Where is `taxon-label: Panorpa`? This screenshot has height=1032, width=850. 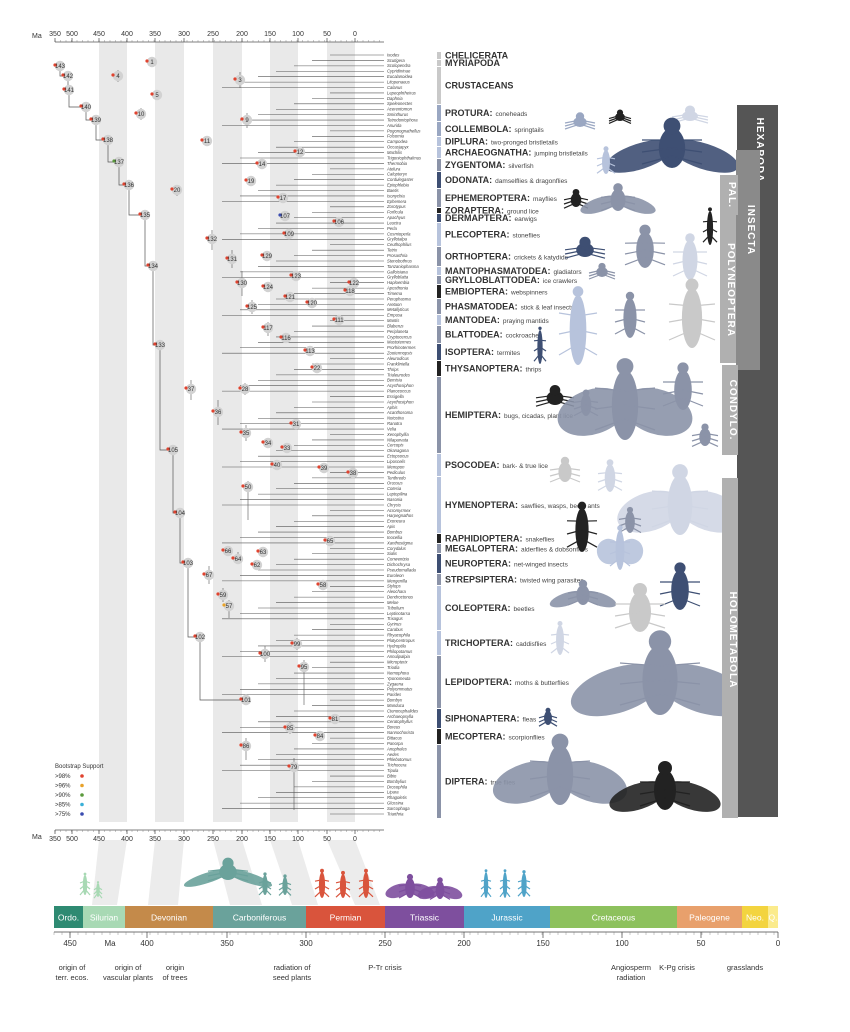
taxon-label: Panorpa is located at coordinates (395, 743).